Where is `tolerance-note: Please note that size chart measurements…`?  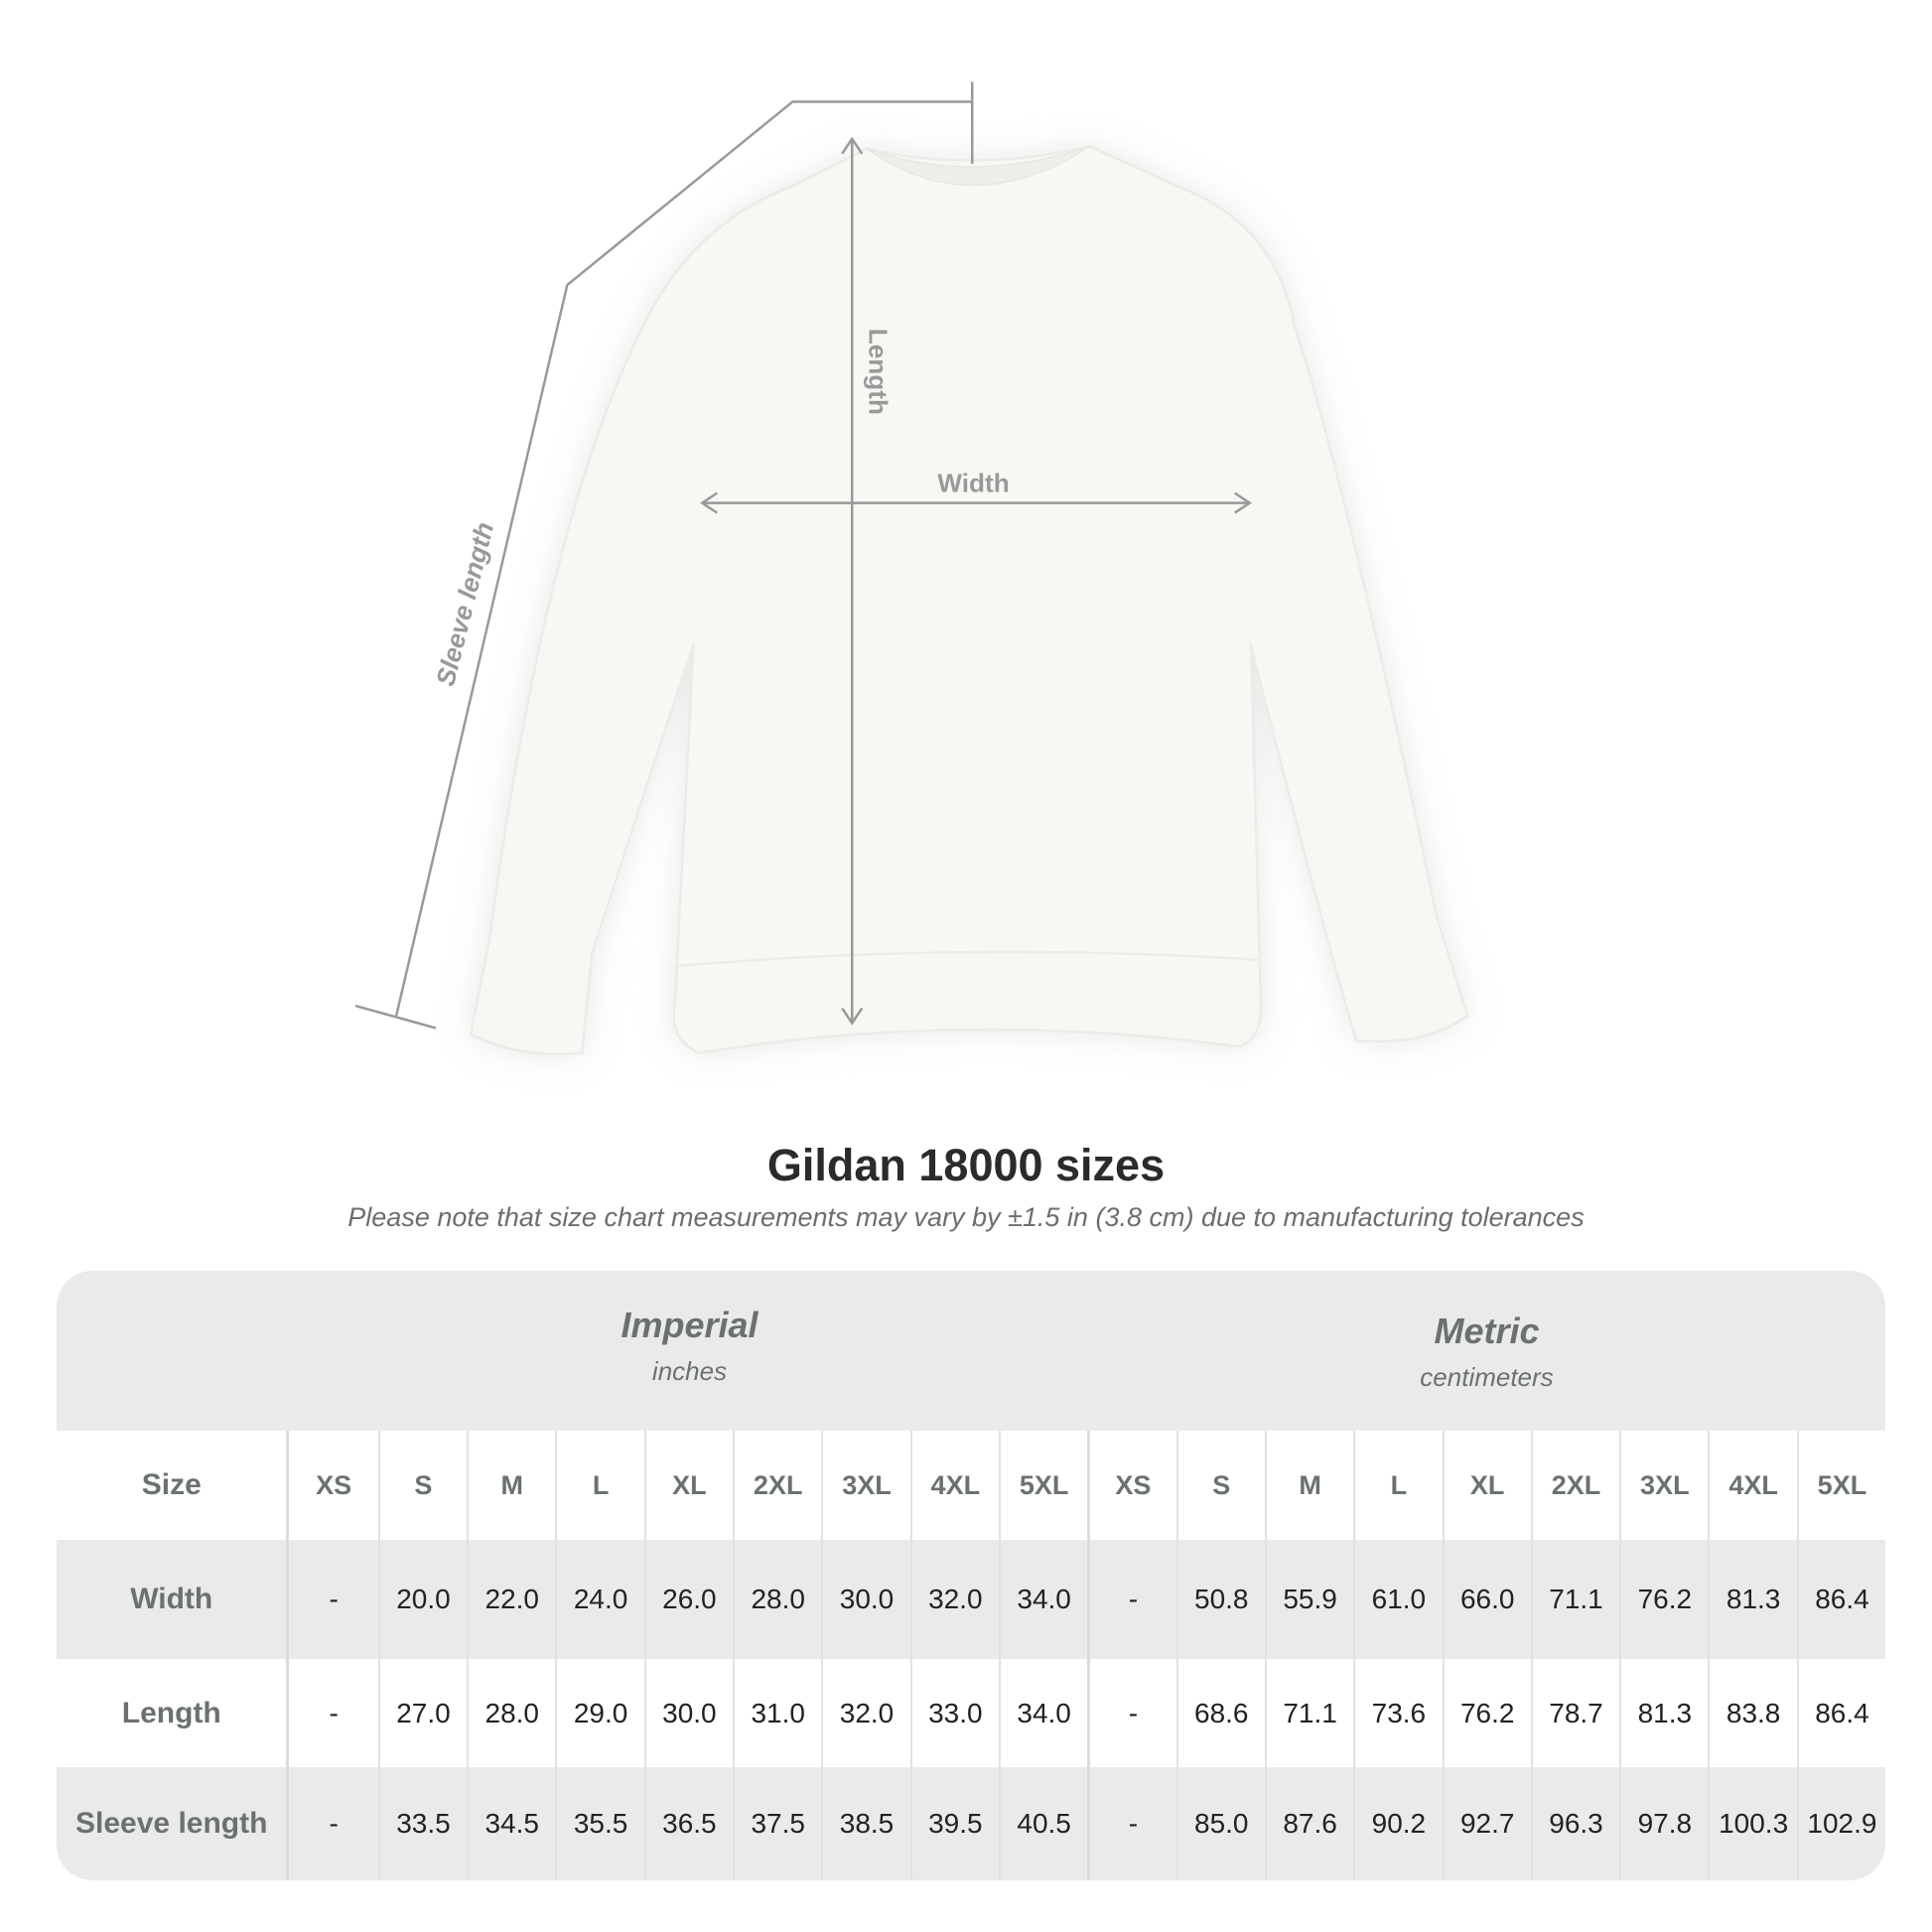 tolerance-note: Please note that size chart measurements… is located at coordinates (966, 1217).